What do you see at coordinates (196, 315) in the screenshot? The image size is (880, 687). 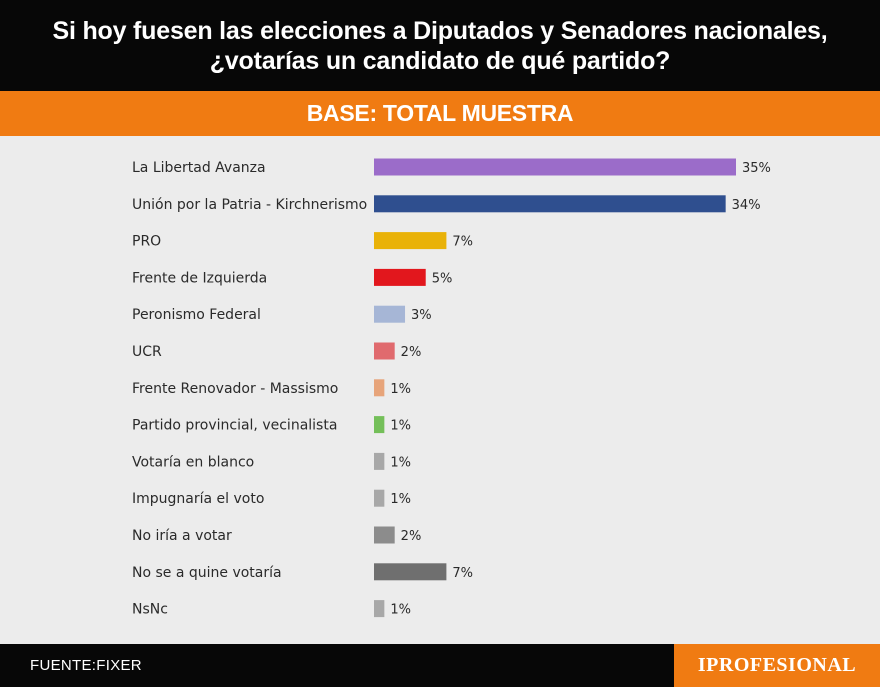 I see `category-label: Peronismo Federal` at bounding box center [196, 315].